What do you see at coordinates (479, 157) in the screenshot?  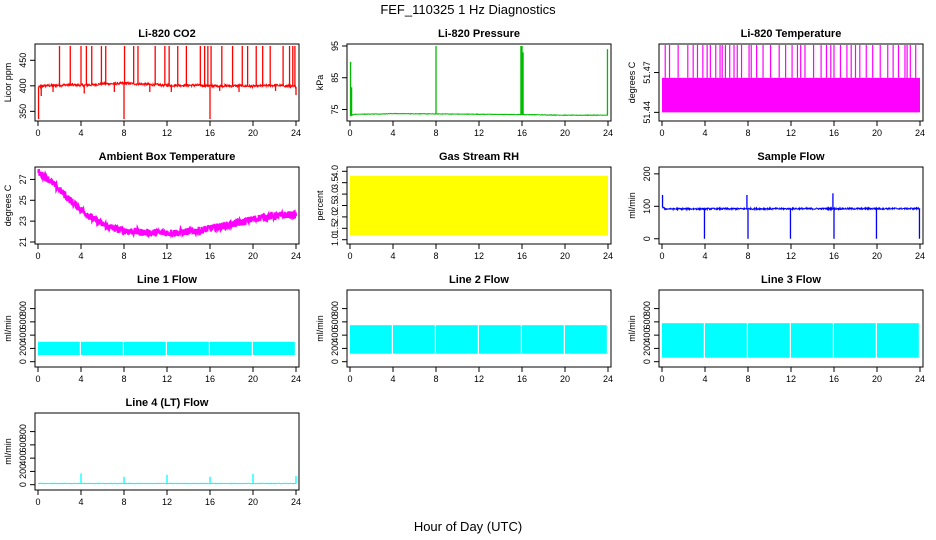 I see `chart-title: Gas Stream RH` at bounding box center [479, 157].